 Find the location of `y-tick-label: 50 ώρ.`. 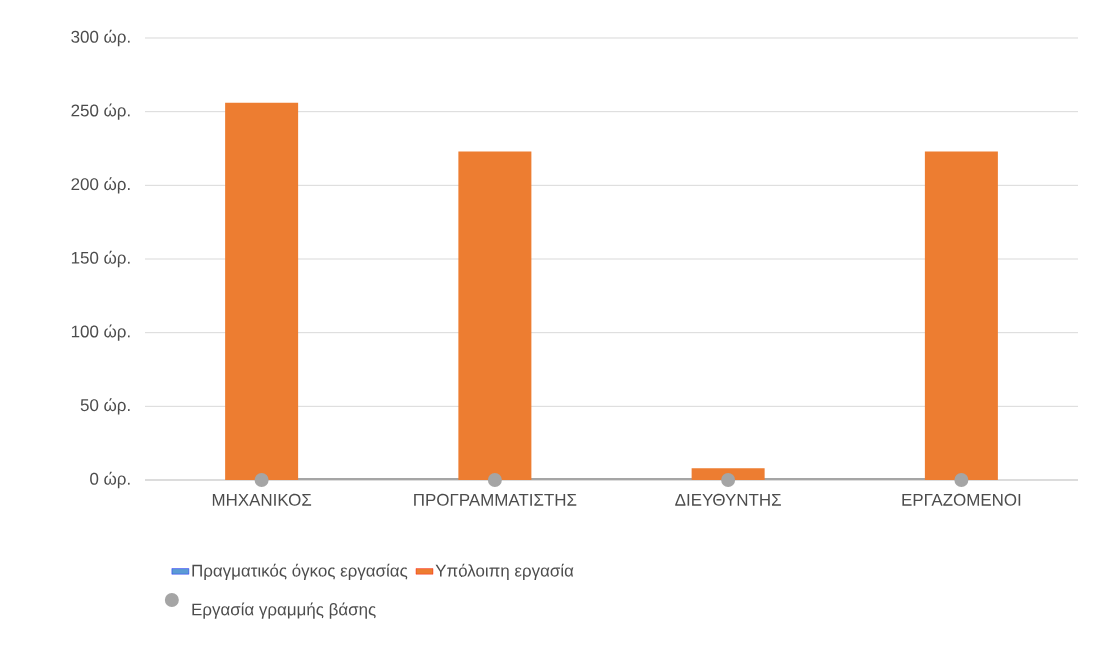

y-tick-label: 50 ώρ. is located at coordinates (105, 406).